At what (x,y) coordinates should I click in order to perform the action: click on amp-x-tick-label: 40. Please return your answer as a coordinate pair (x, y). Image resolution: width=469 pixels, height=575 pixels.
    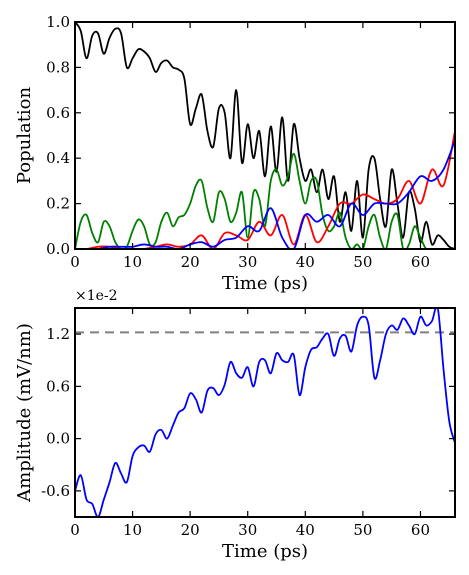
    Looking at the image, I should click on (305, 530).